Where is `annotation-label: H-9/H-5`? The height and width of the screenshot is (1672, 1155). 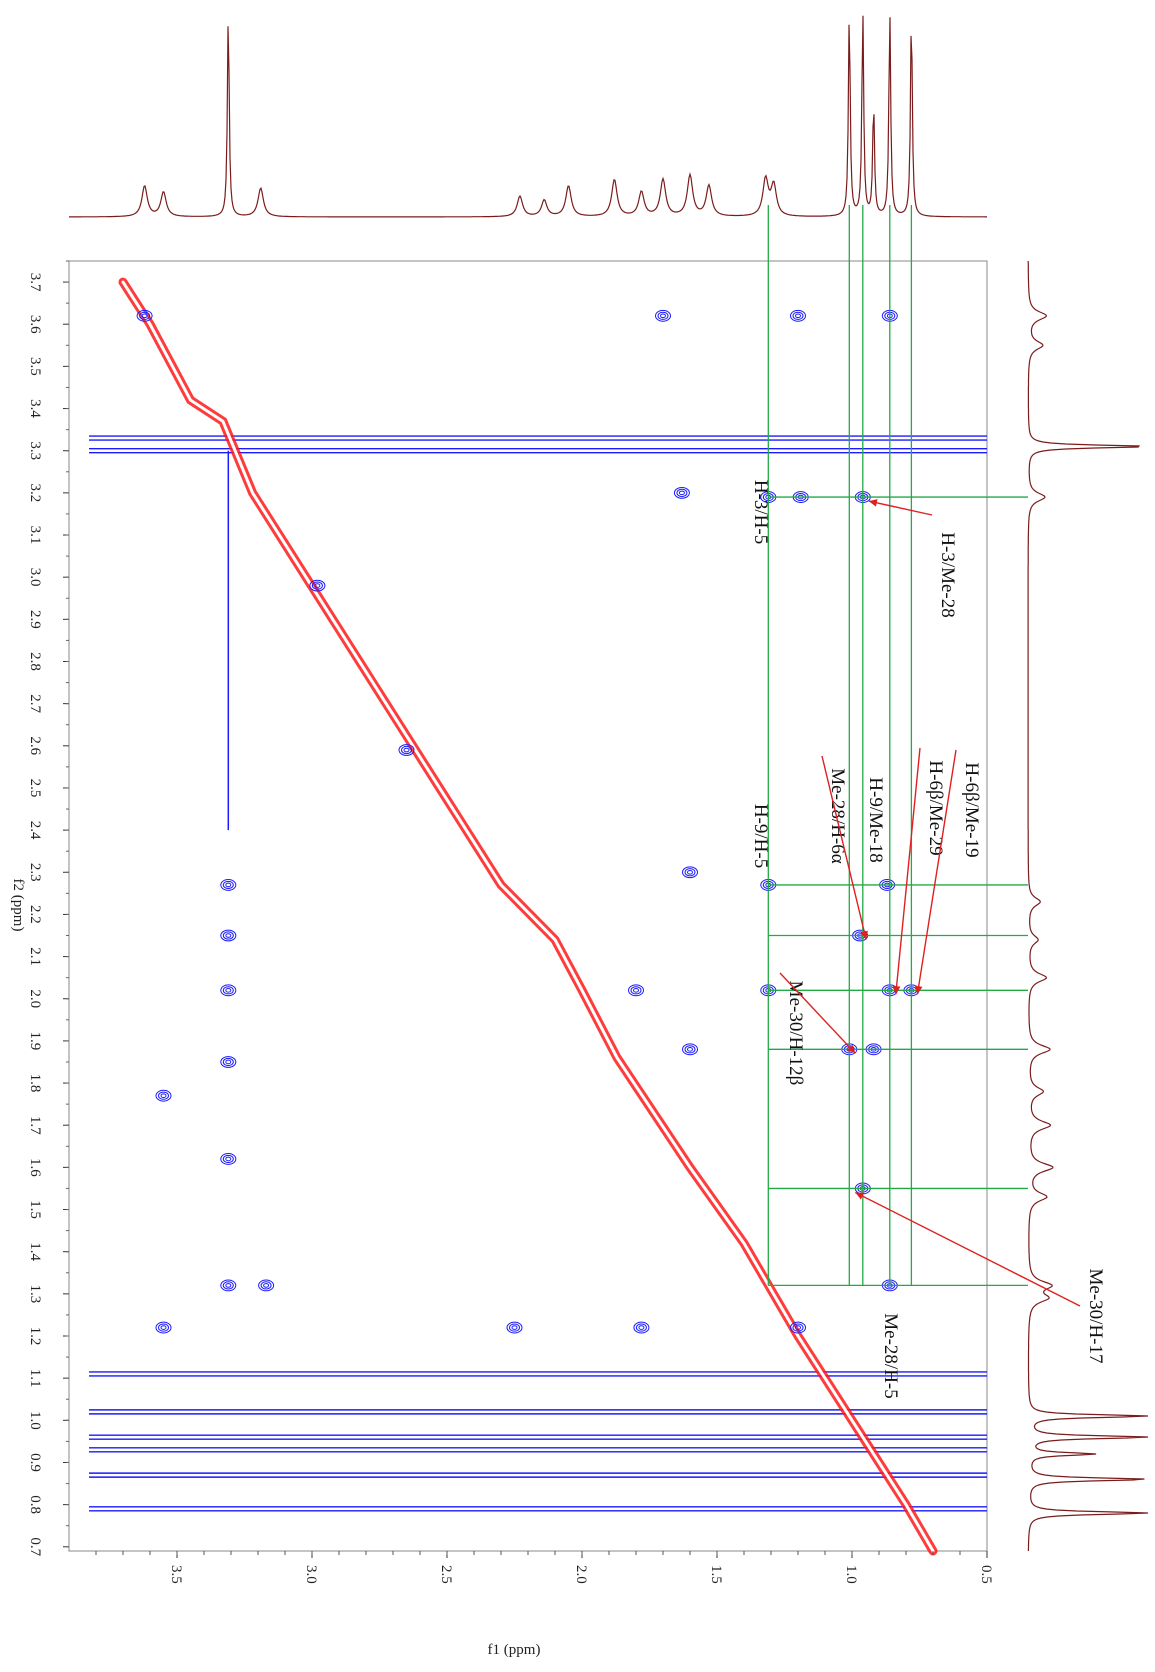 annotation-label: H-9/H-5 is located at coordinates (760, 836).